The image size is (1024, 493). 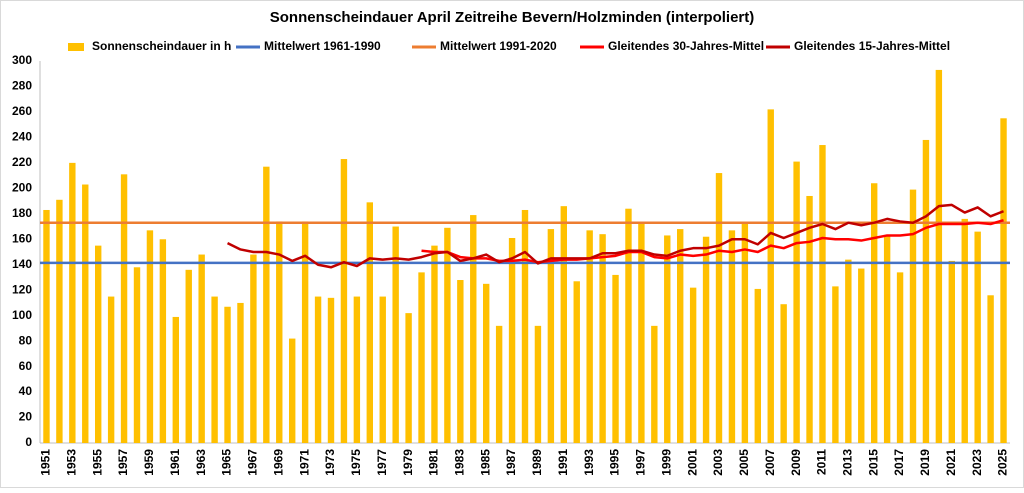 What do you see at coordinates (97, 462) in the screenshot?
I see `x-tick-label: 1955` at bounding box center [97, 462].